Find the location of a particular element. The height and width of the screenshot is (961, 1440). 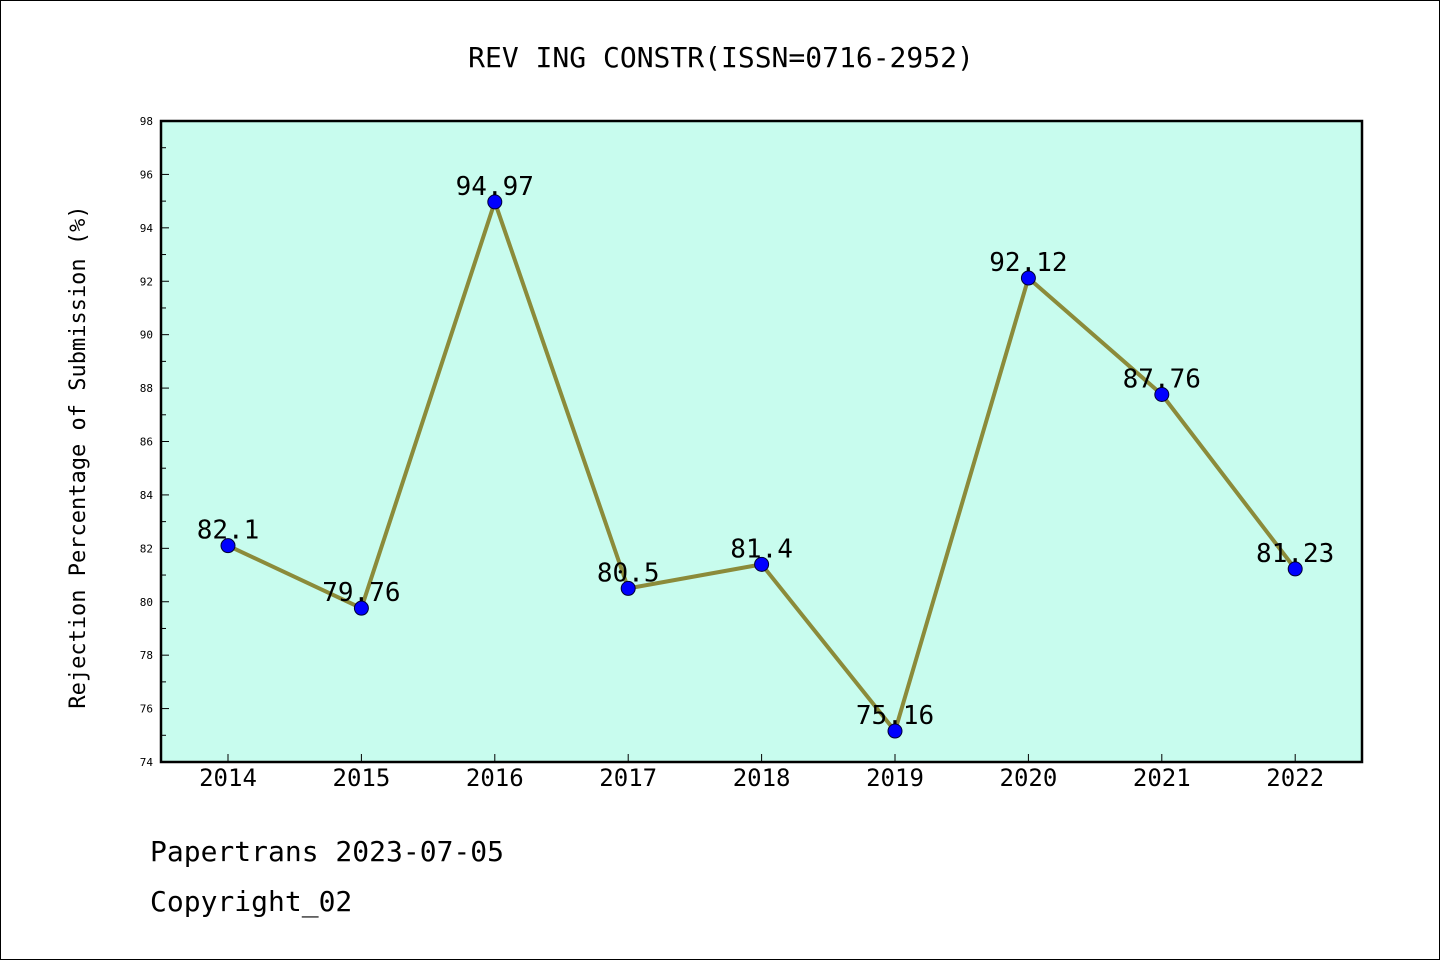

x-axis-ticks: 2014 2015 2016 2017 2018 2019 2020 2021 2022 is located at coordinates (761, 773).